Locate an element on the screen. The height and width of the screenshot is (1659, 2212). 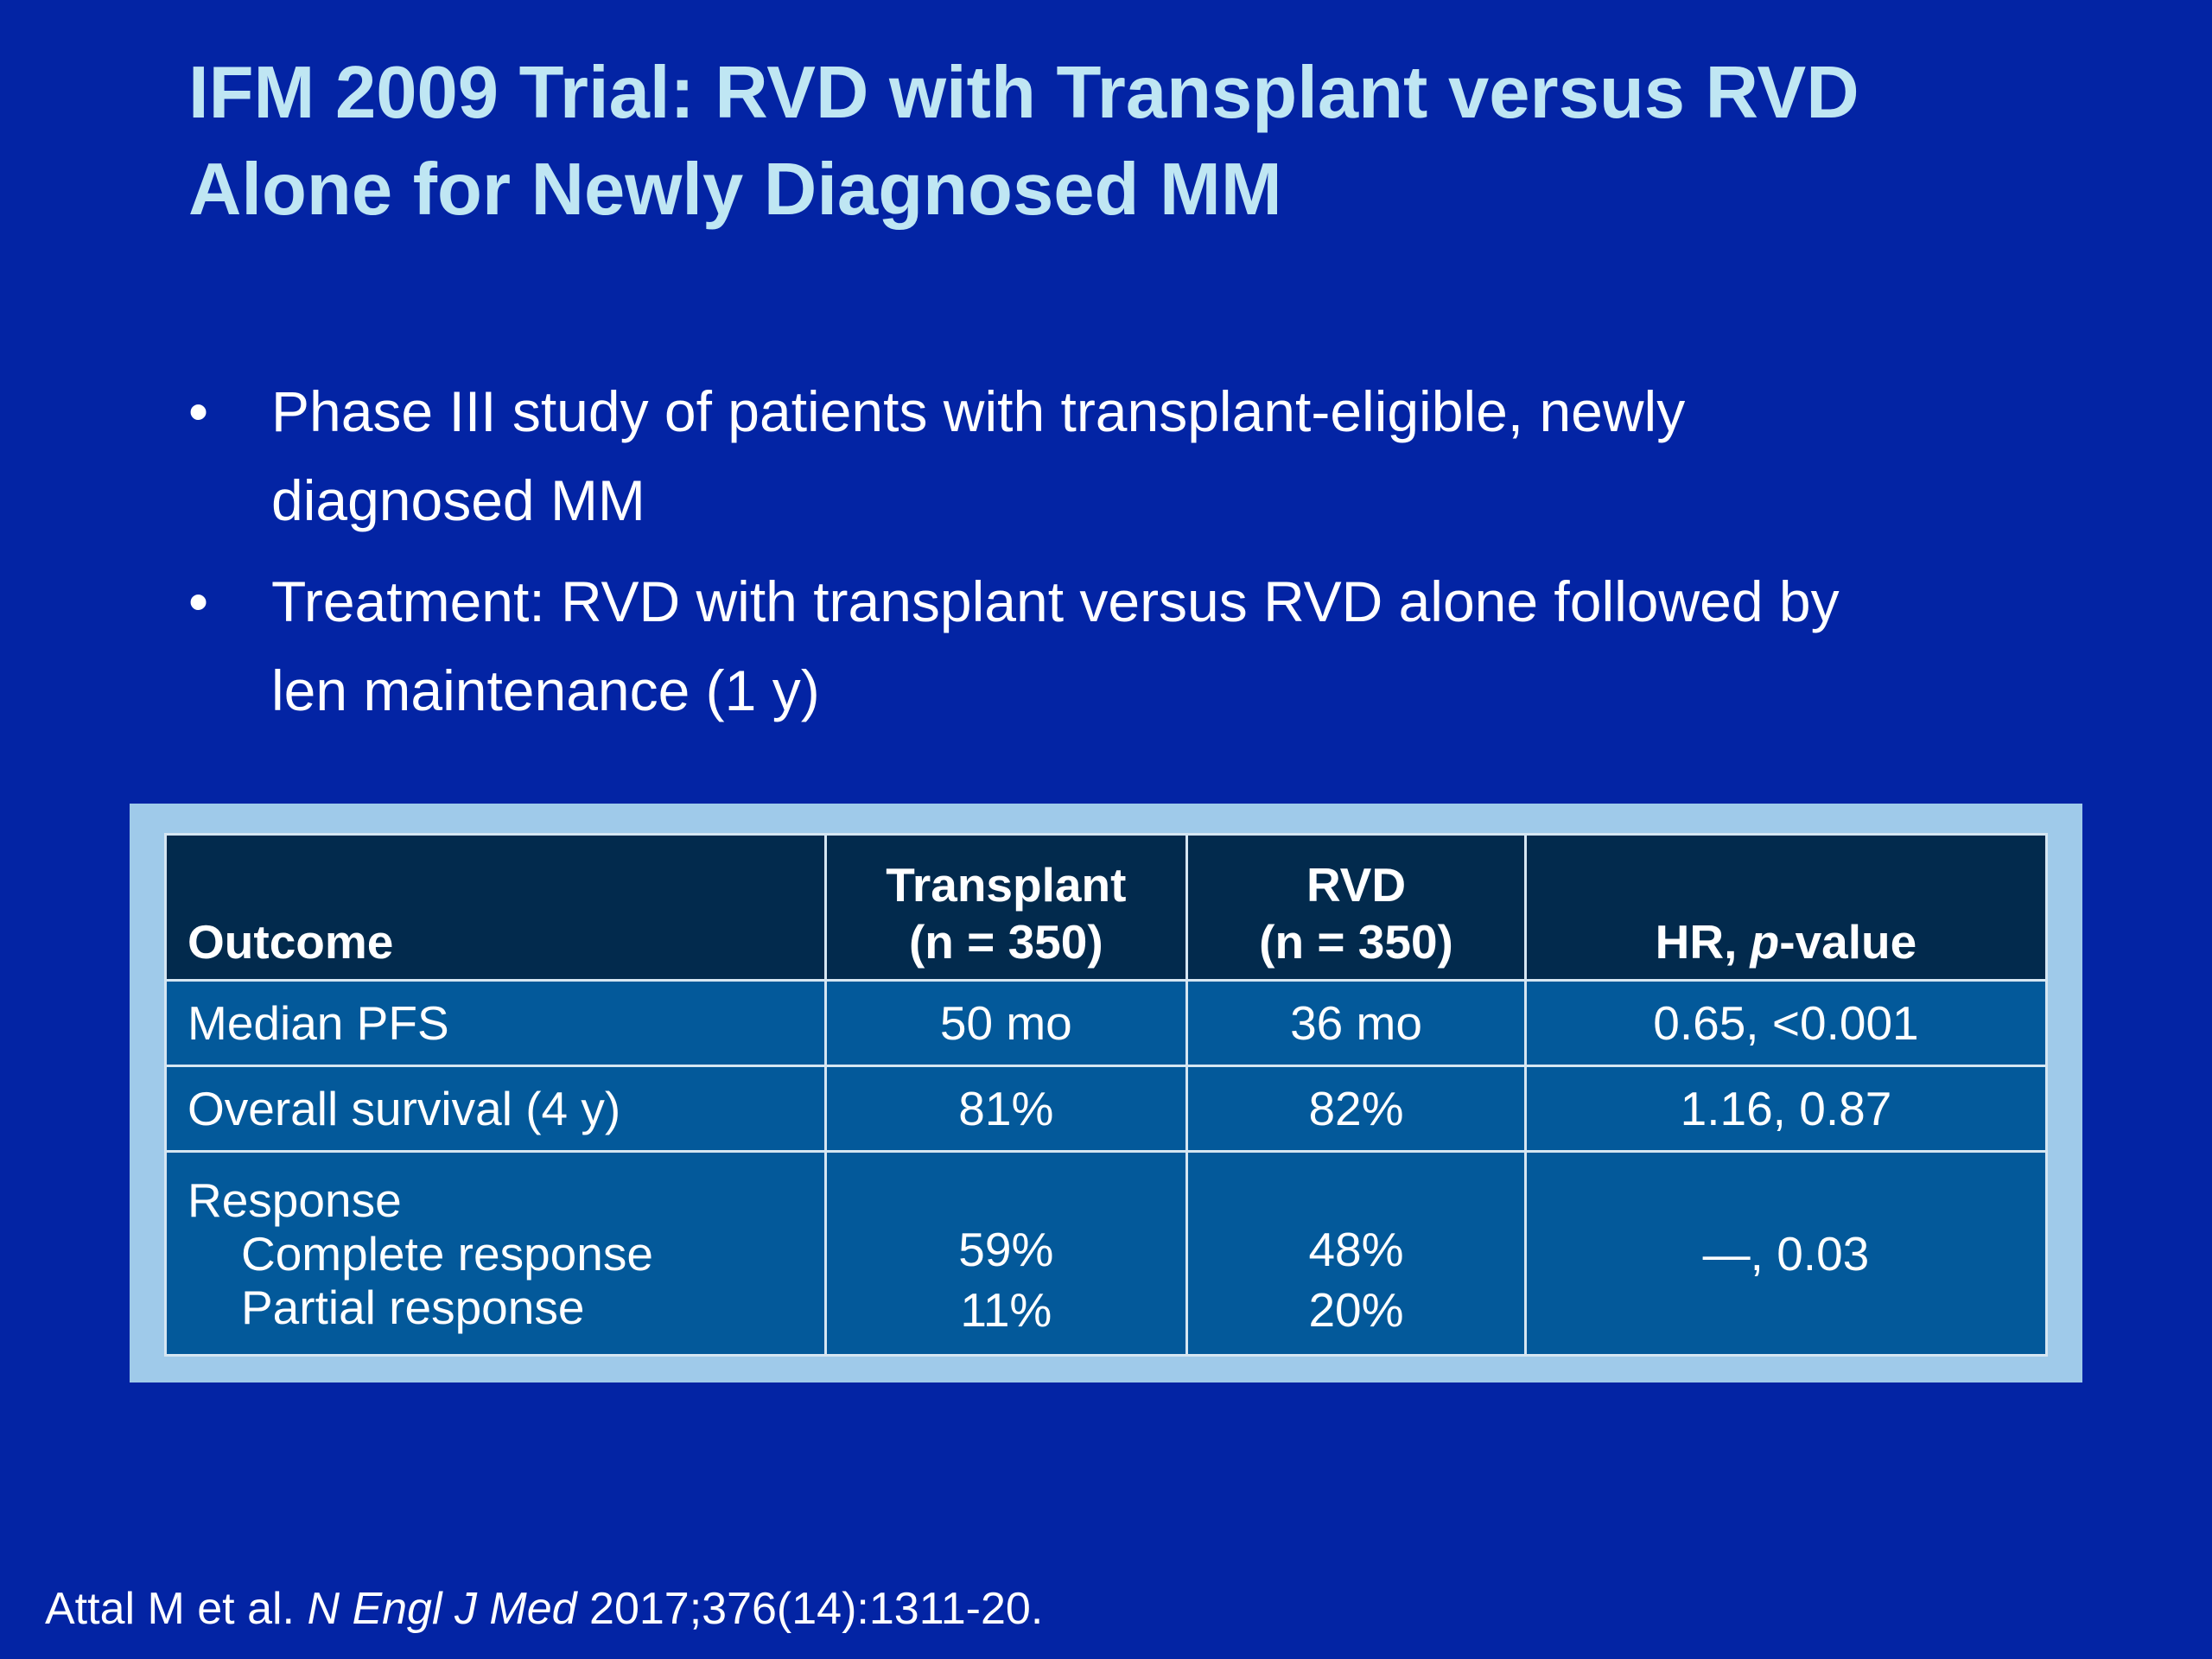
cell-rvd: 48% 20% is located at coordinates (1356, 1253).